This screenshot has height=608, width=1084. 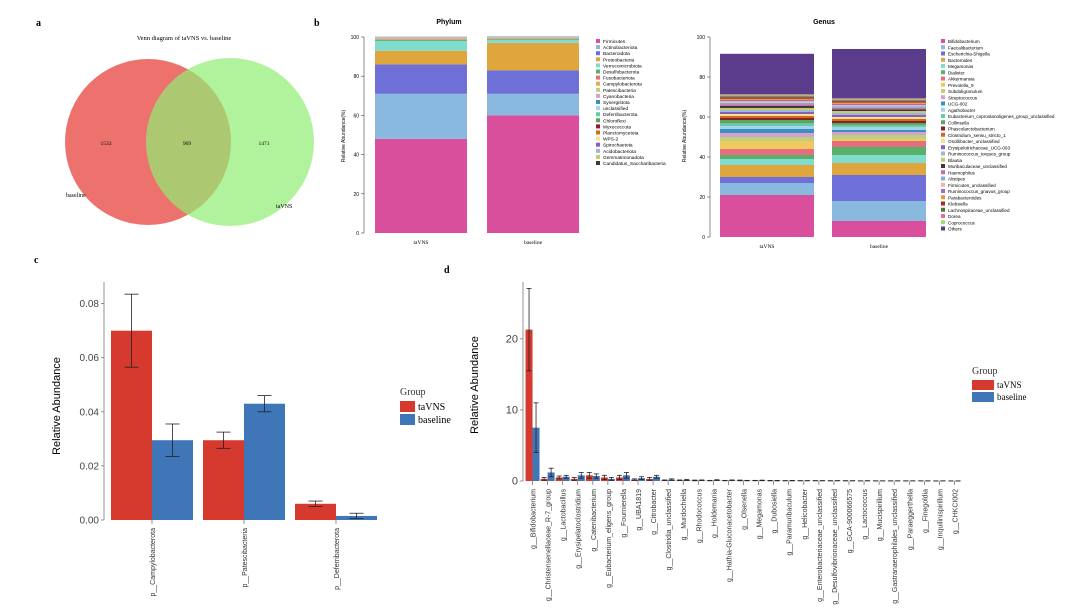 What do you see at coordinates (617, 127) in the screenshot?
I see `legend-label: Myxococcota` at bounding box center [617, 127].